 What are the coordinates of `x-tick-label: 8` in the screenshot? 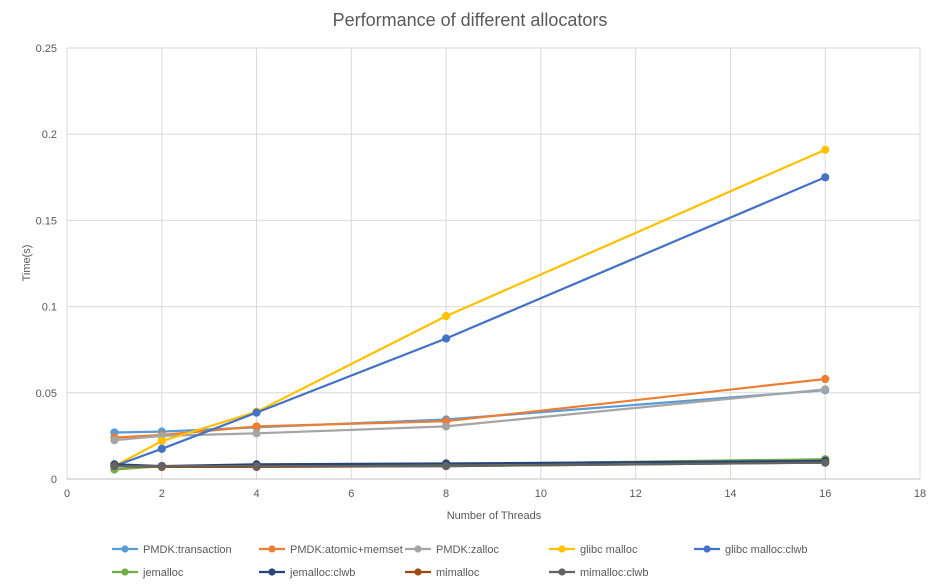 It's located at (446, 494).